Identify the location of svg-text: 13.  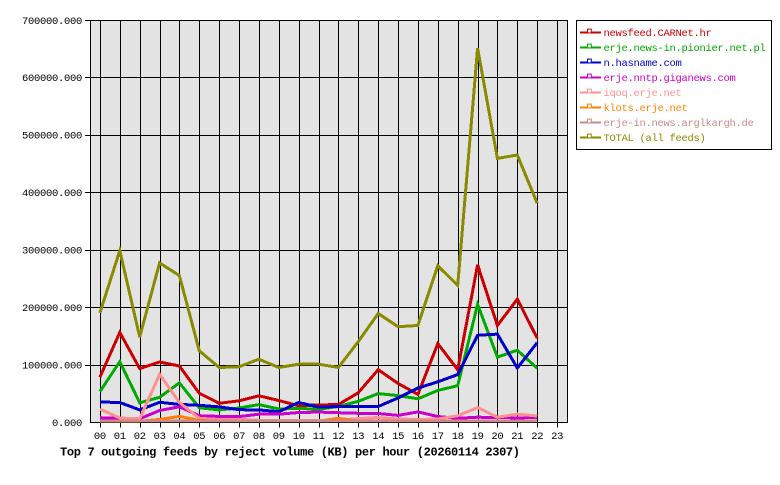
(358, 437).